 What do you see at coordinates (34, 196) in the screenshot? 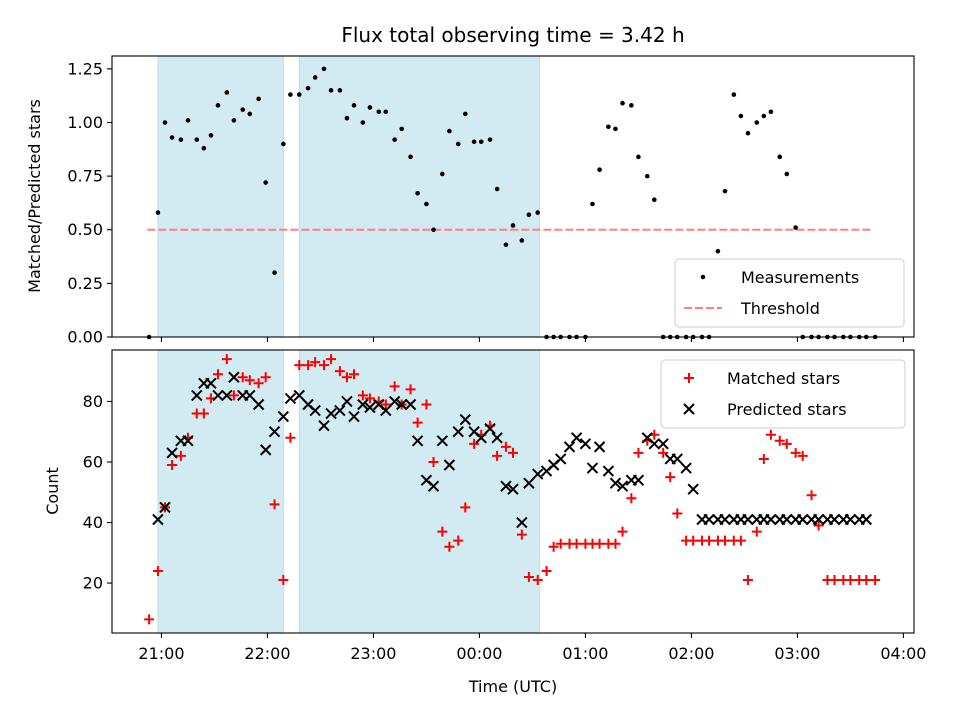
I see `y-axis-label-top: Matched/Predicted stars` at bounding box center [34, 196].